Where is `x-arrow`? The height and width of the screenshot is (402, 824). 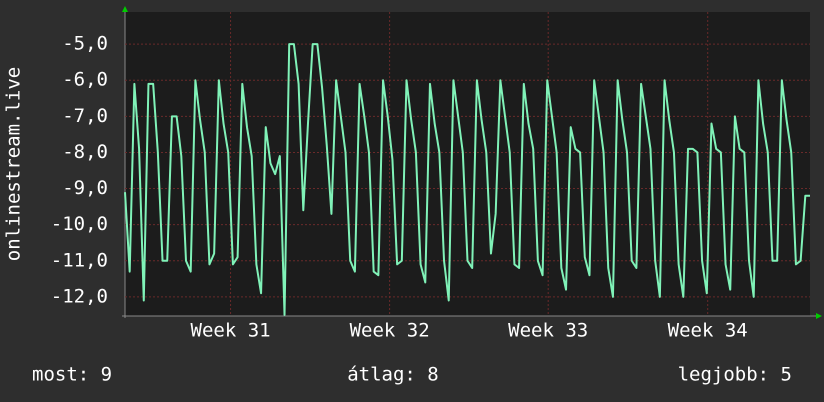
x-arrow is located at coordinates (819, 316).